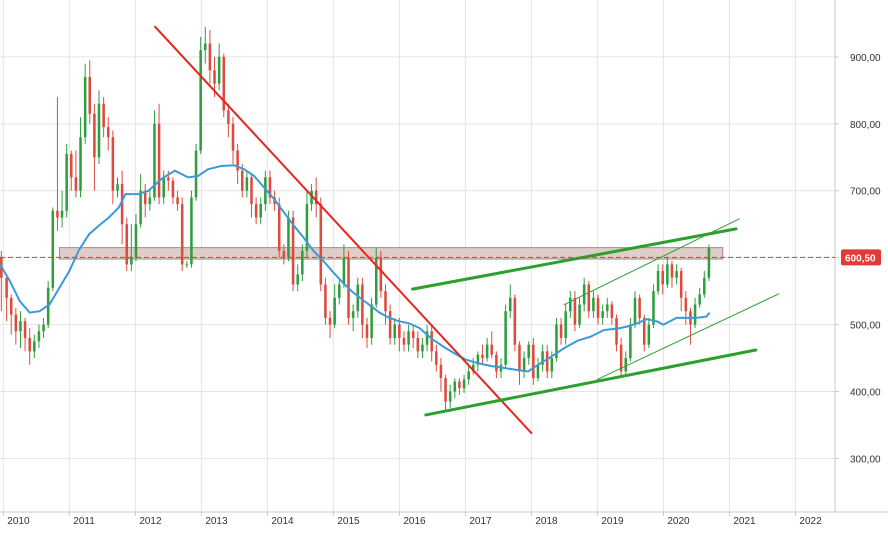 Image resolution: width=888 pixels, height=537 pixels. I want to click on x-tick-label: 2018, so click(546, 521).